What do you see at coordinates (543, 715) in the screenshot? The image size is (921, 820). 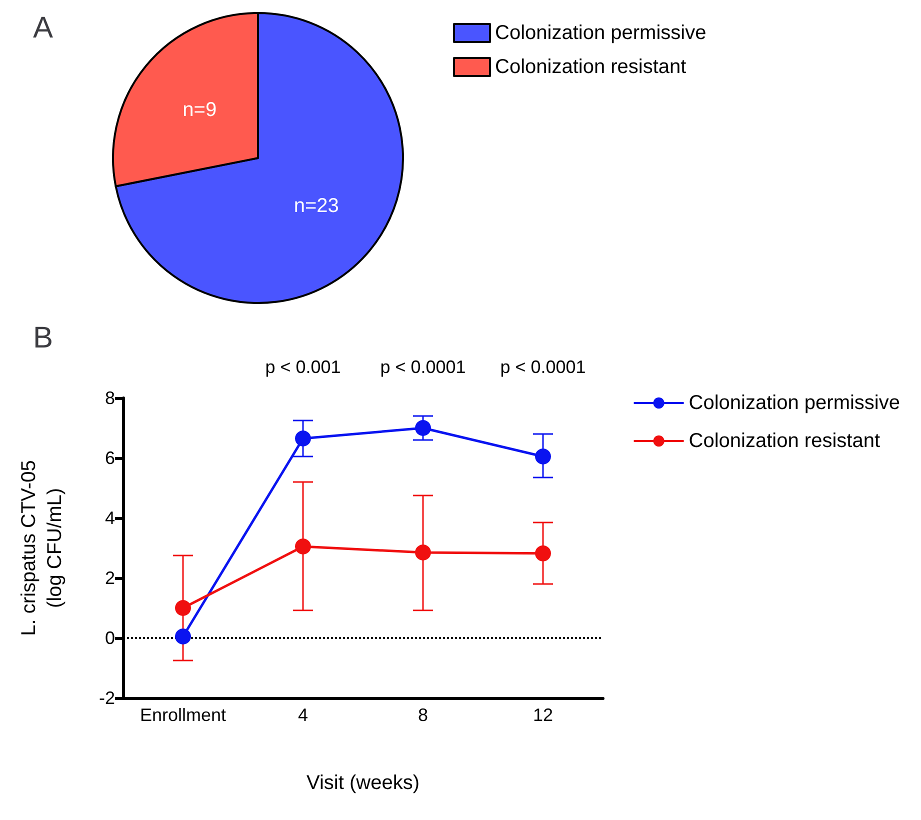 I see `x-tick-label: 12` at bounding box center [543, 715].